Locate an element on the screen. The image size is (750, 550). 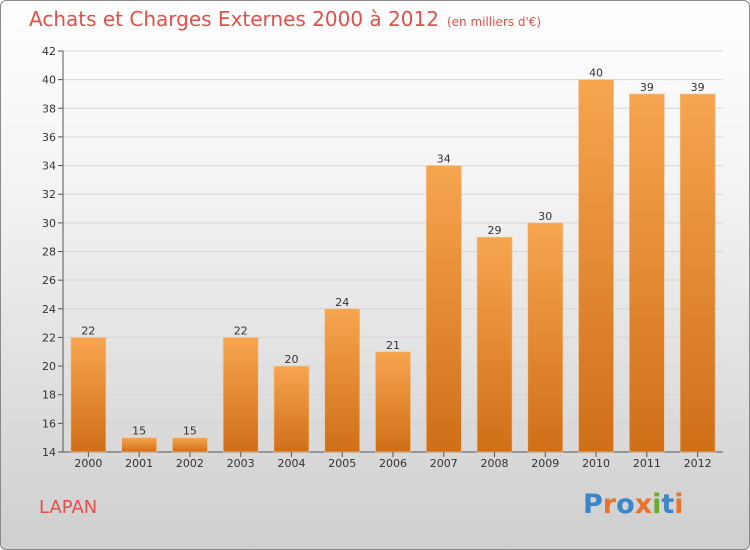
y-tick-label: 22 is located at coordinates (49, 337).